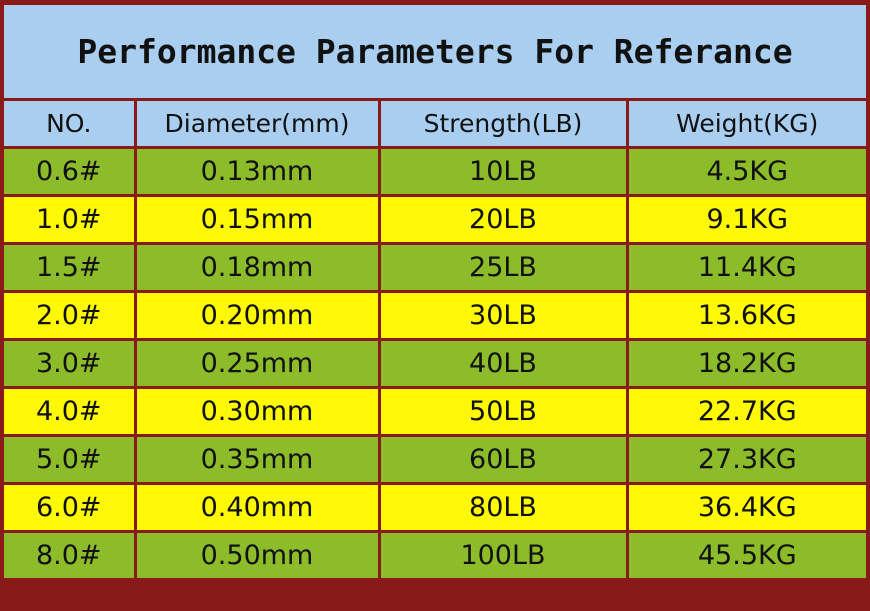 The width and height of the screenshot is (870, 611). I want to click on table-row: 5.0# 0.35mm 60LB 27.3KG, so click(435, 459).